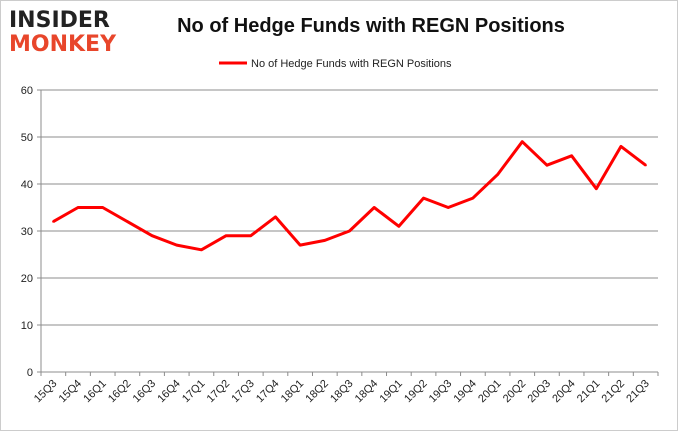 This screenshot has width=678, height=431. I want to click on x-tick-label: 20Q2, so click(515, 392).